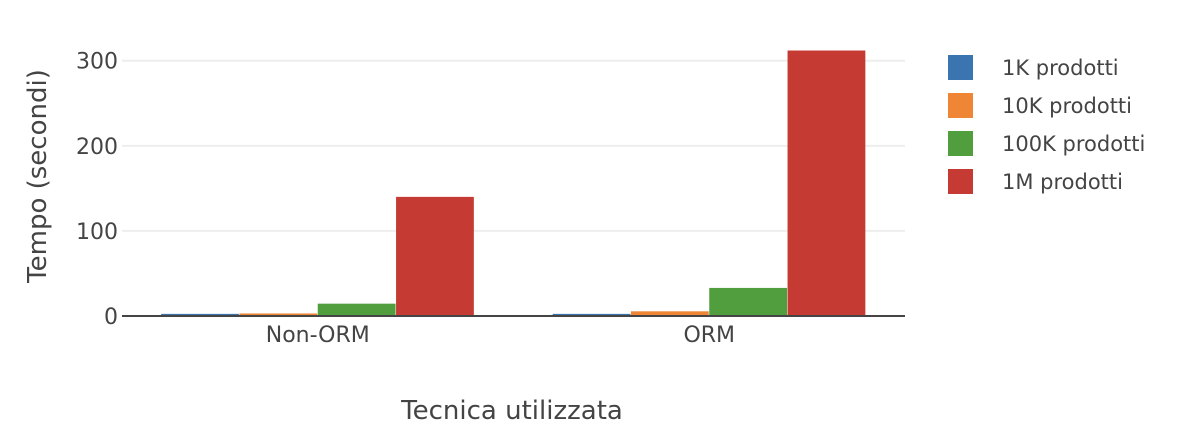 This screenshot has width=1182, height=446. Describe the element at coordinates (500, 335) in the screenshot. I see `x-tick-labels: Non-ORM ORM` at that location.